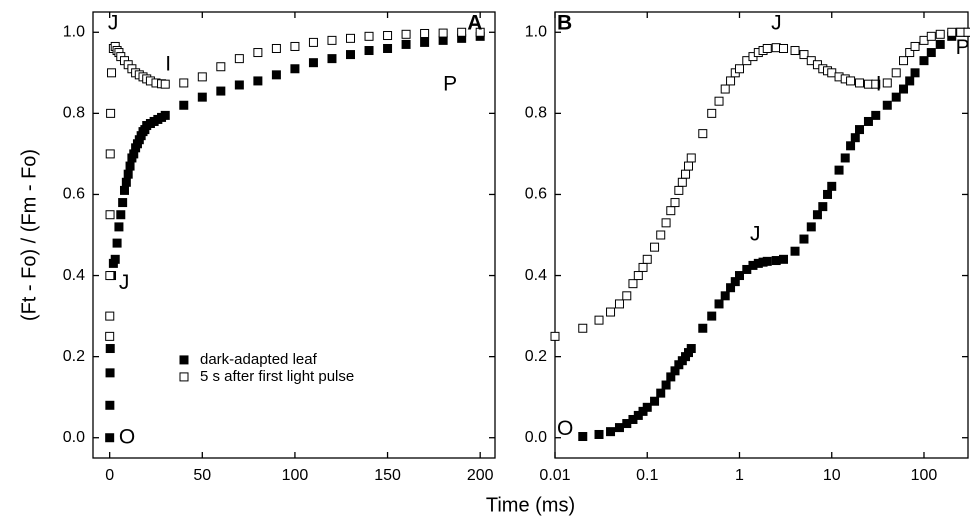 This screenshot has height=519, width=970. I want to click on y-axis-label: (Ft - Fo) / (Fm - Fo), so click(29, 235).